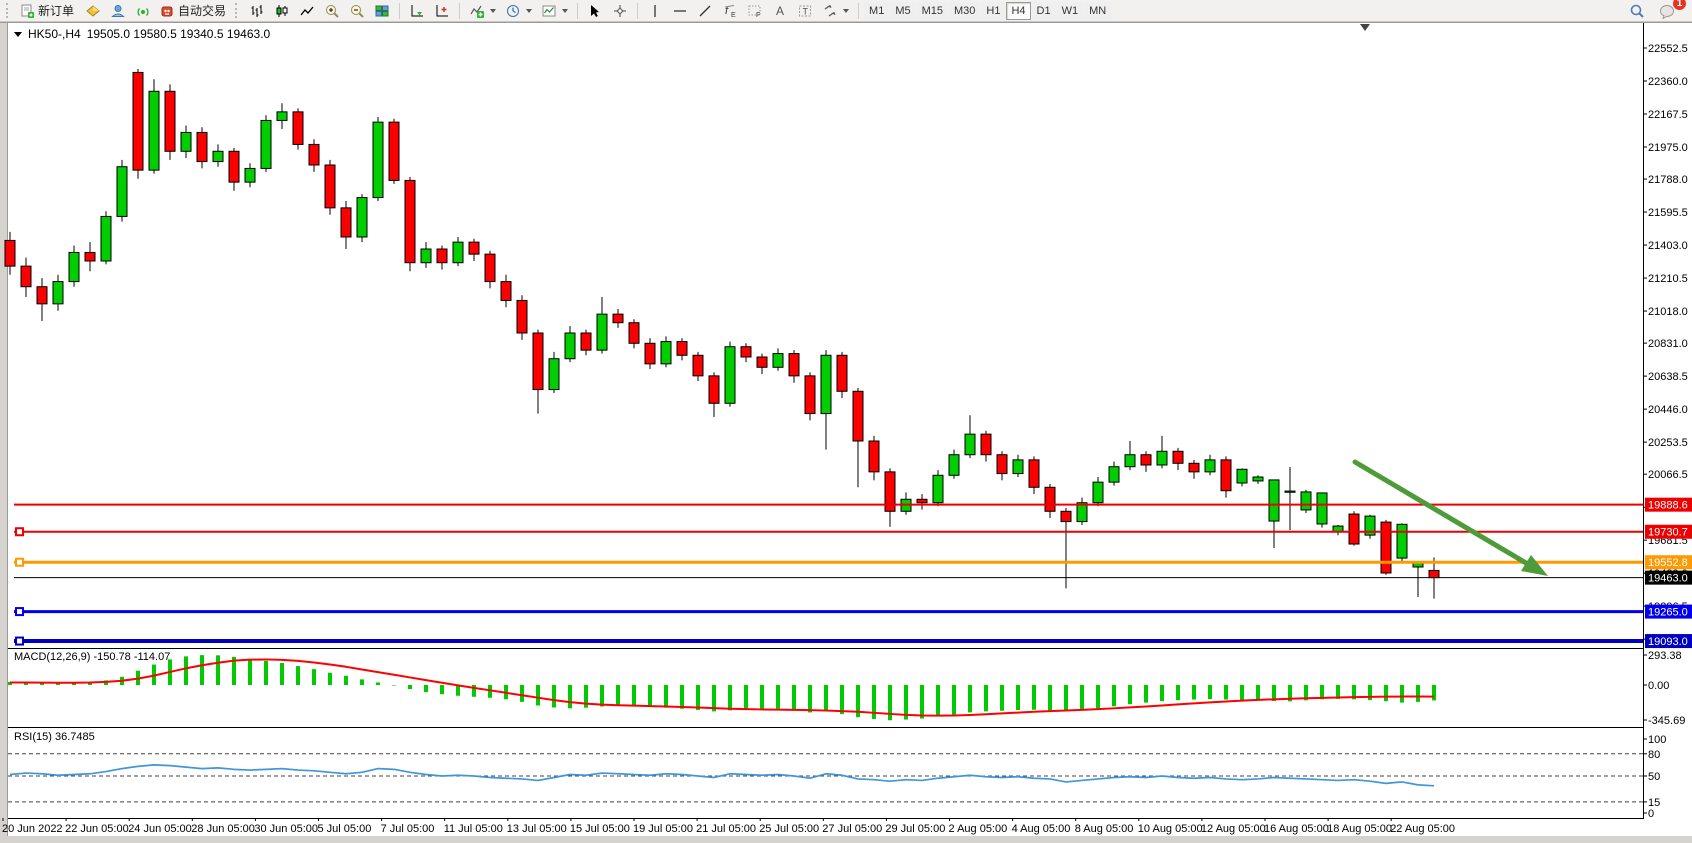 The width and height of the screenshot is (1692, 843). I want to click on symbol-period-label: HK50-,H4, so click(54, 34).